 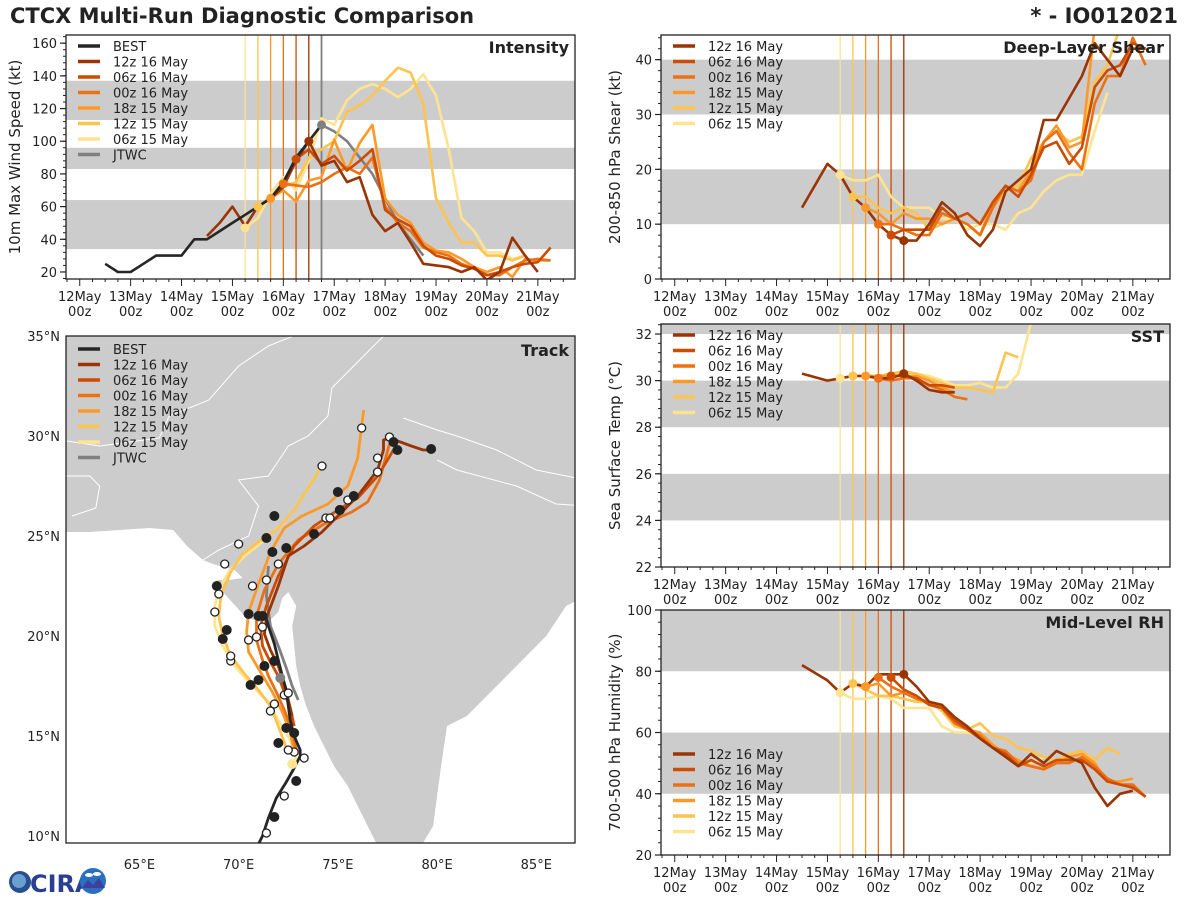 I want to click on y-tick-label: 80, so click(x=48, y=175).